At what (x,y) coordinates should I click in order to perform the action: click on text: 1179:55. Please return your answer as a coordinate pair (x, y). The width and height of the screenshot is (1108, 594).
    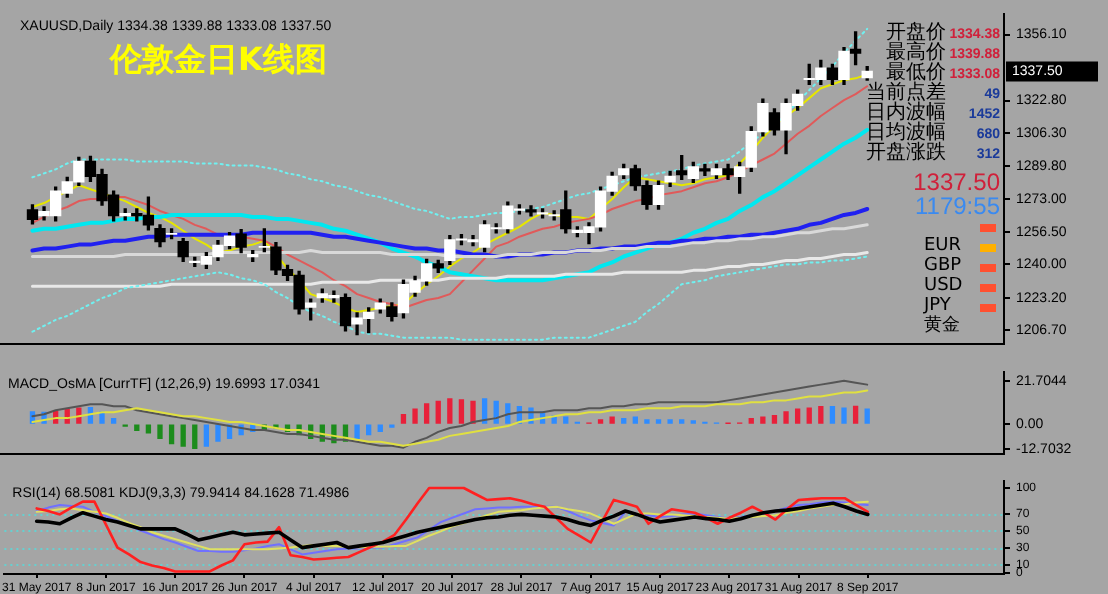
    Looking at the image, I should click on (958, 206).